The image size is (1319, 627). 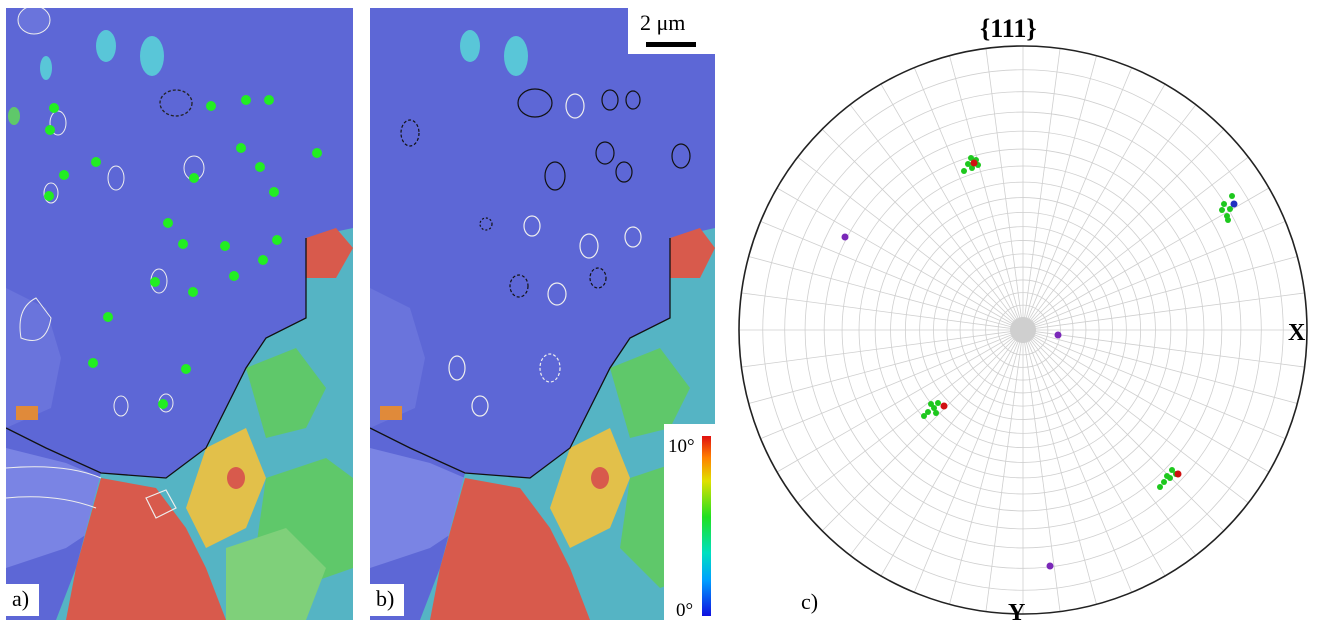 I want to click on pole-figure-x-axis: X, so click(x=1297, y=333).